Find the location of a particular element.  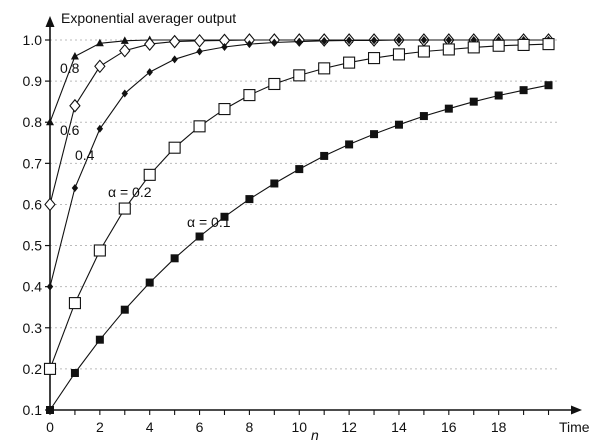

y-tick-label: 0.6 is located at coordinates (33, 204).